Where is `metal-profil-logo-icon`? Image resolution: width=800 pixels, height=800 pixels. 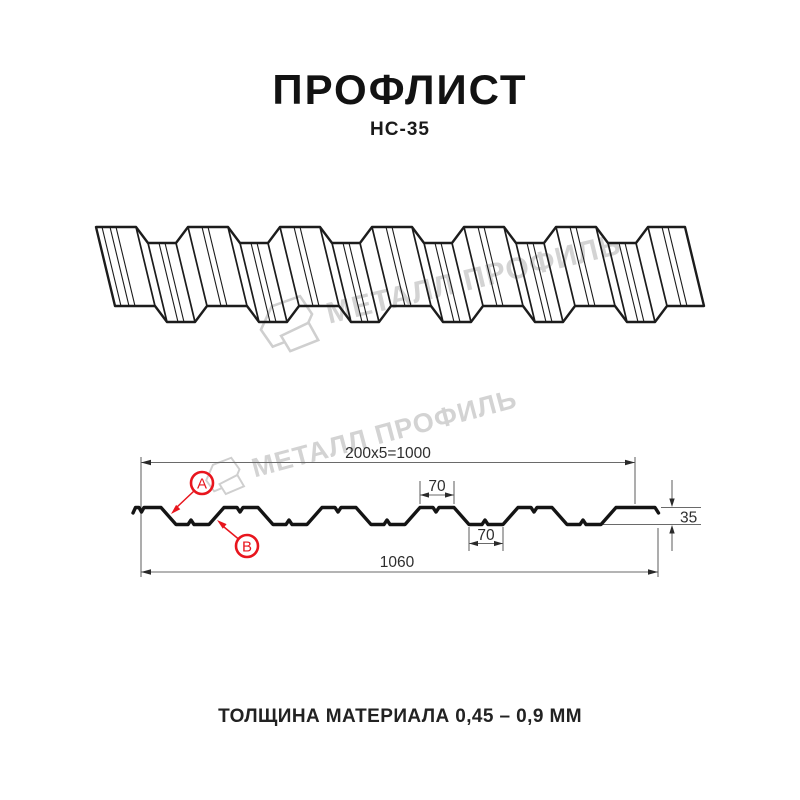
metal-profil-logo-icon is located at coordinates (225, 476).